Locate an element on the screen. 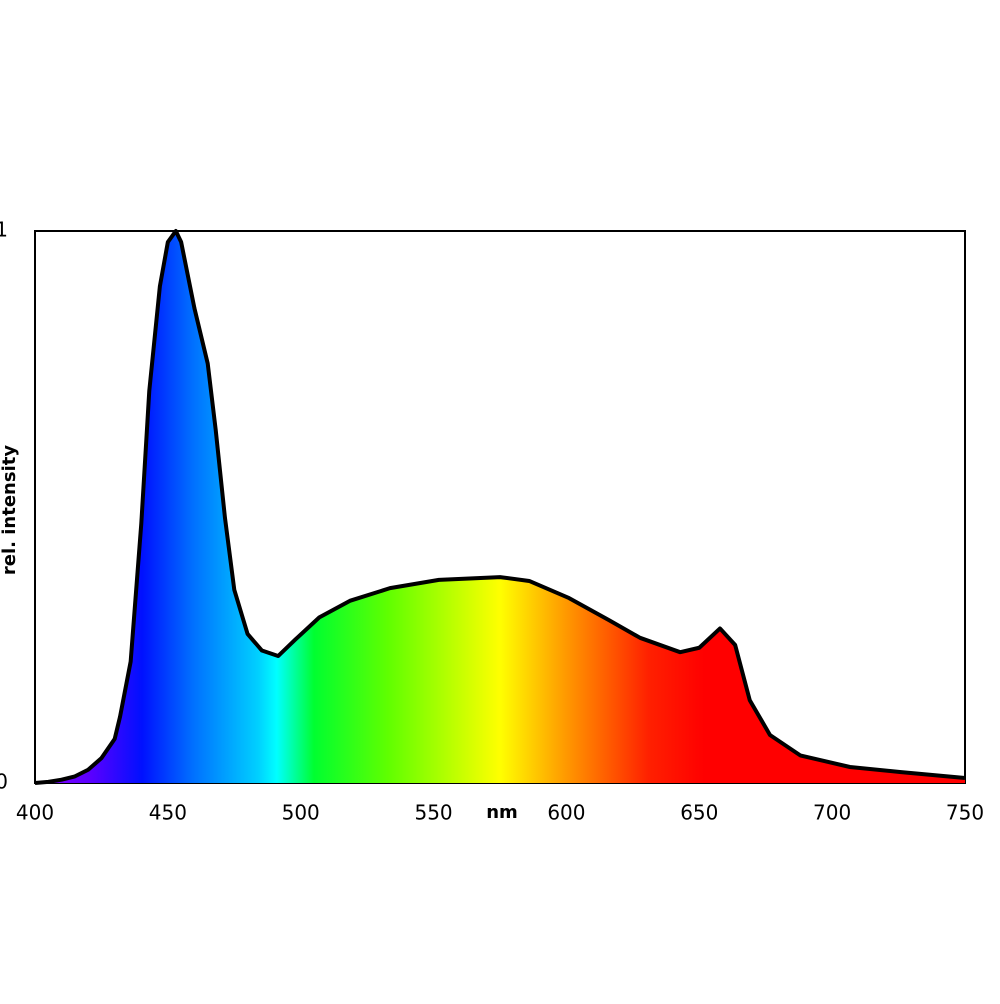 Image resolution: width=1000 pixels, height=1004 pixels. x-tick-label: 600 is located at coordinates (566, 813).